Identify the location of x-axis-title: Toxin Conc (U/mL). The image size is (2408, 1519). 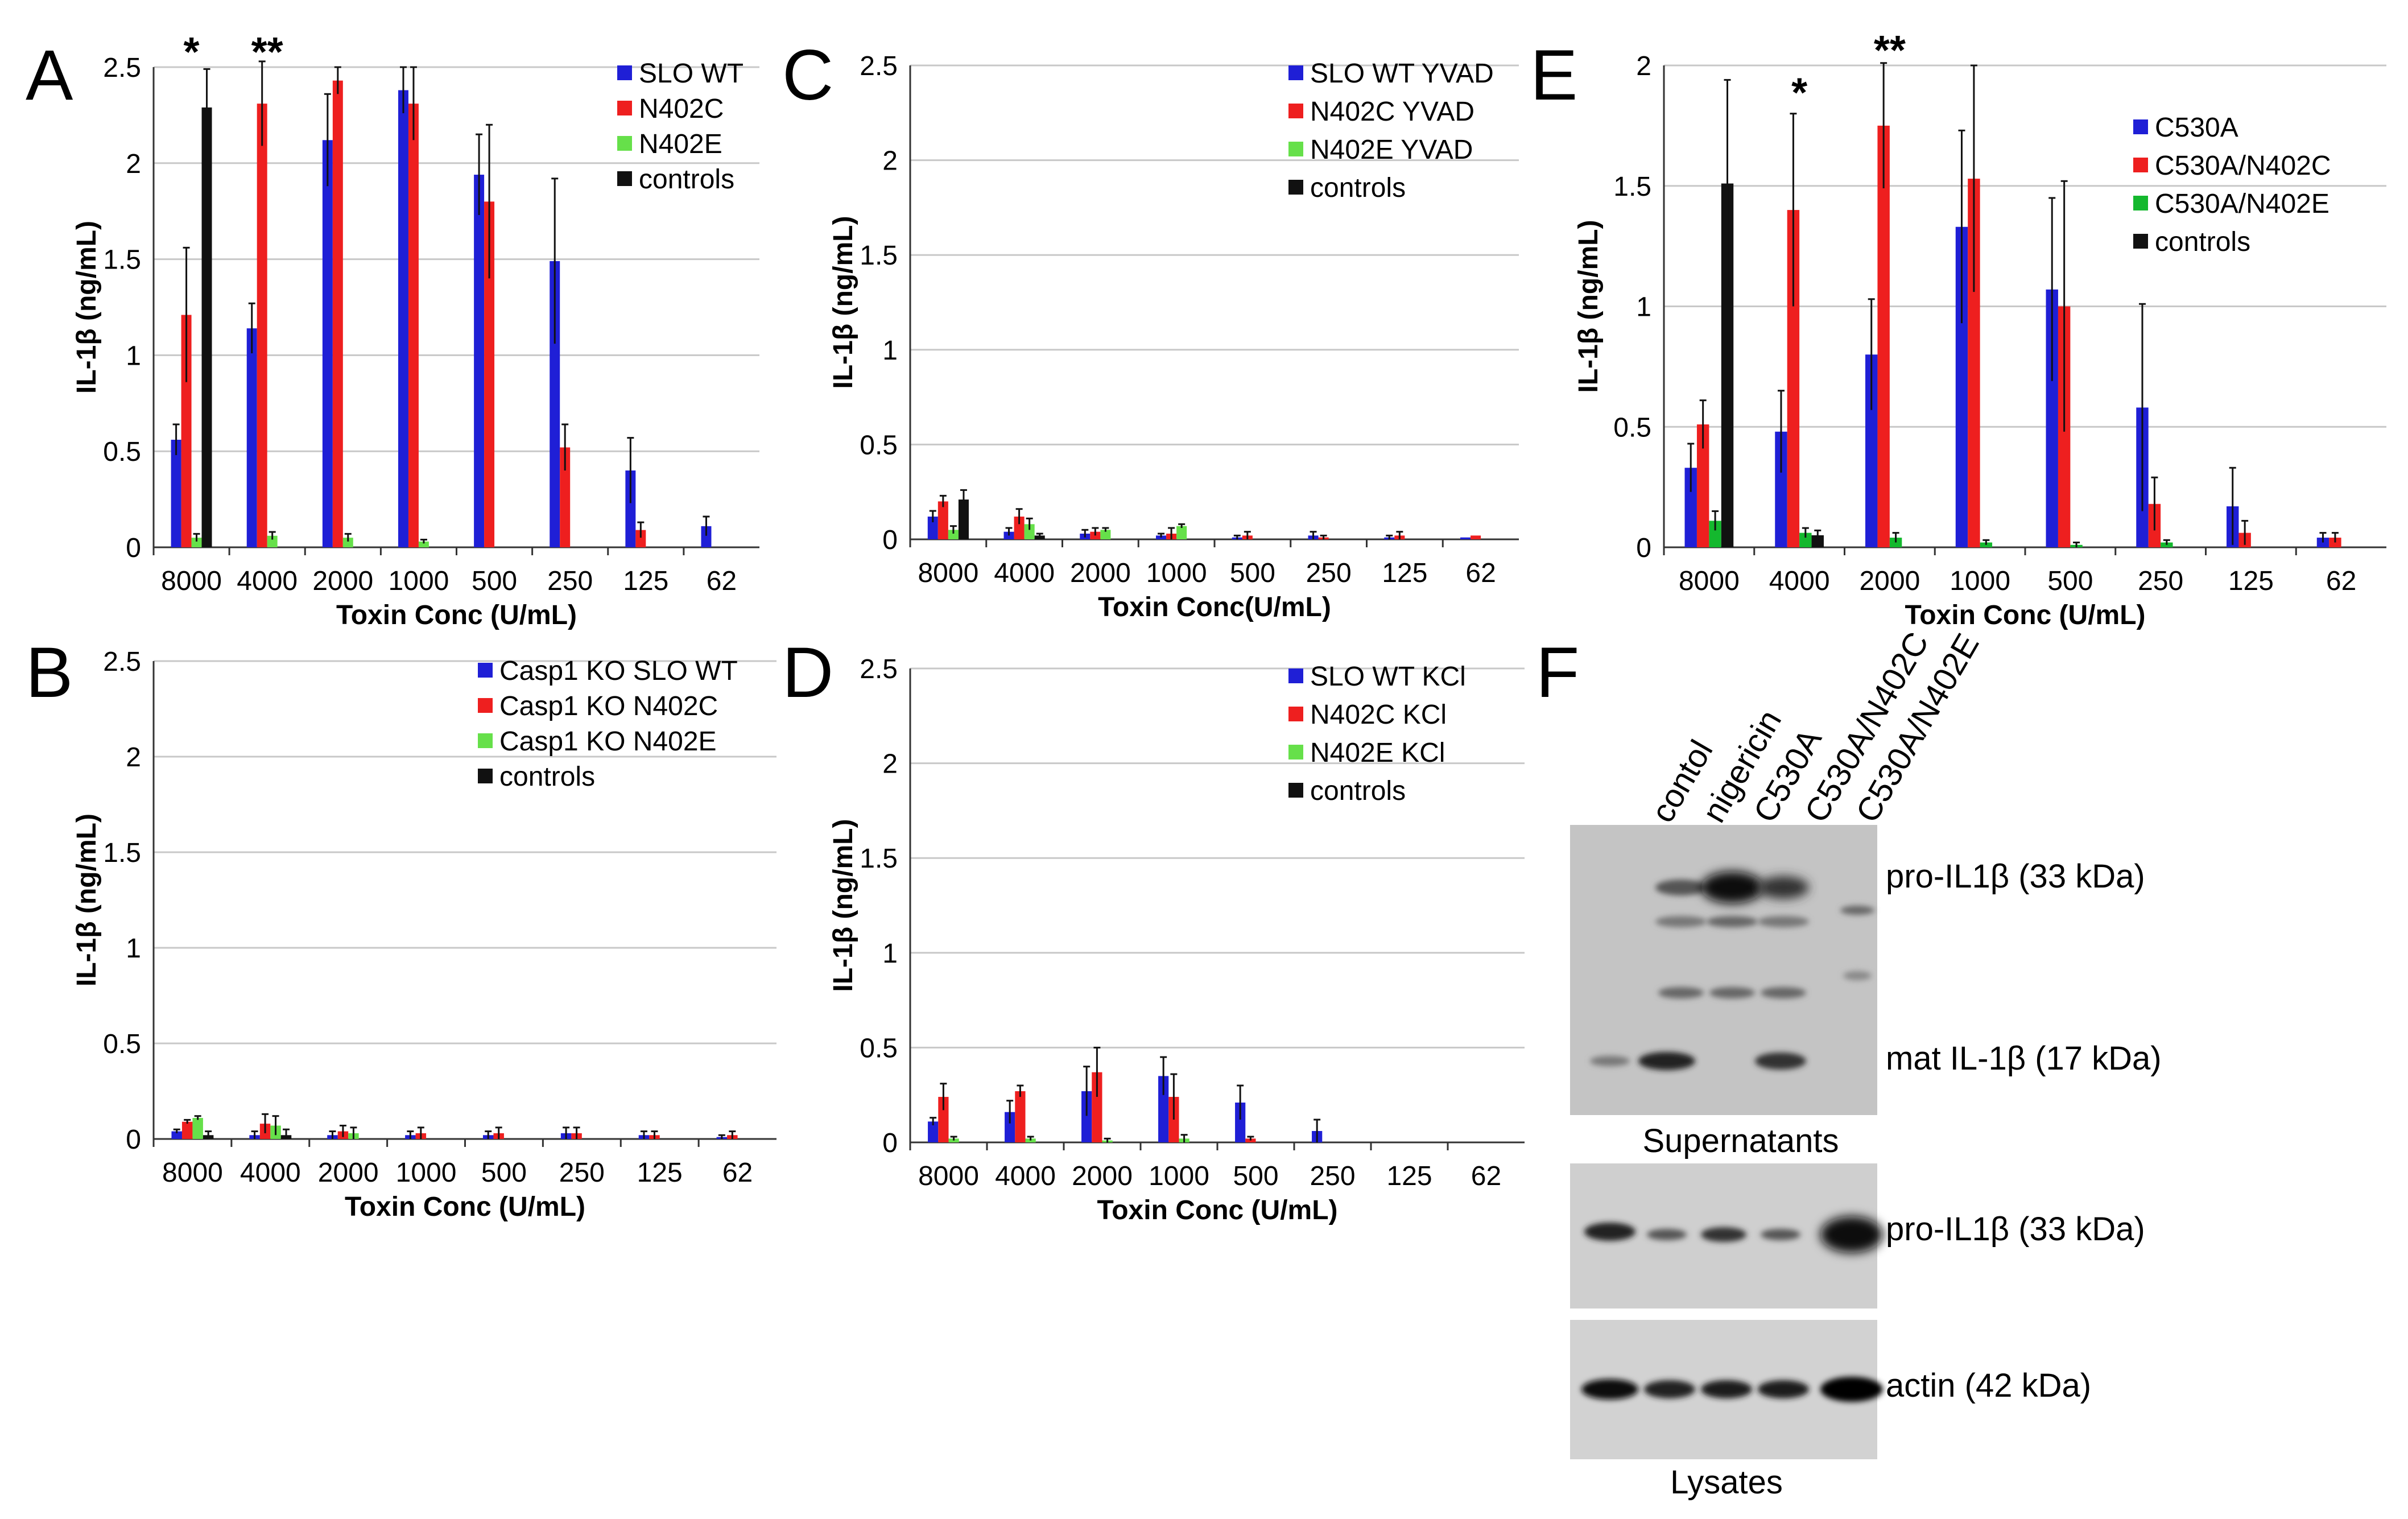
(456, 615).